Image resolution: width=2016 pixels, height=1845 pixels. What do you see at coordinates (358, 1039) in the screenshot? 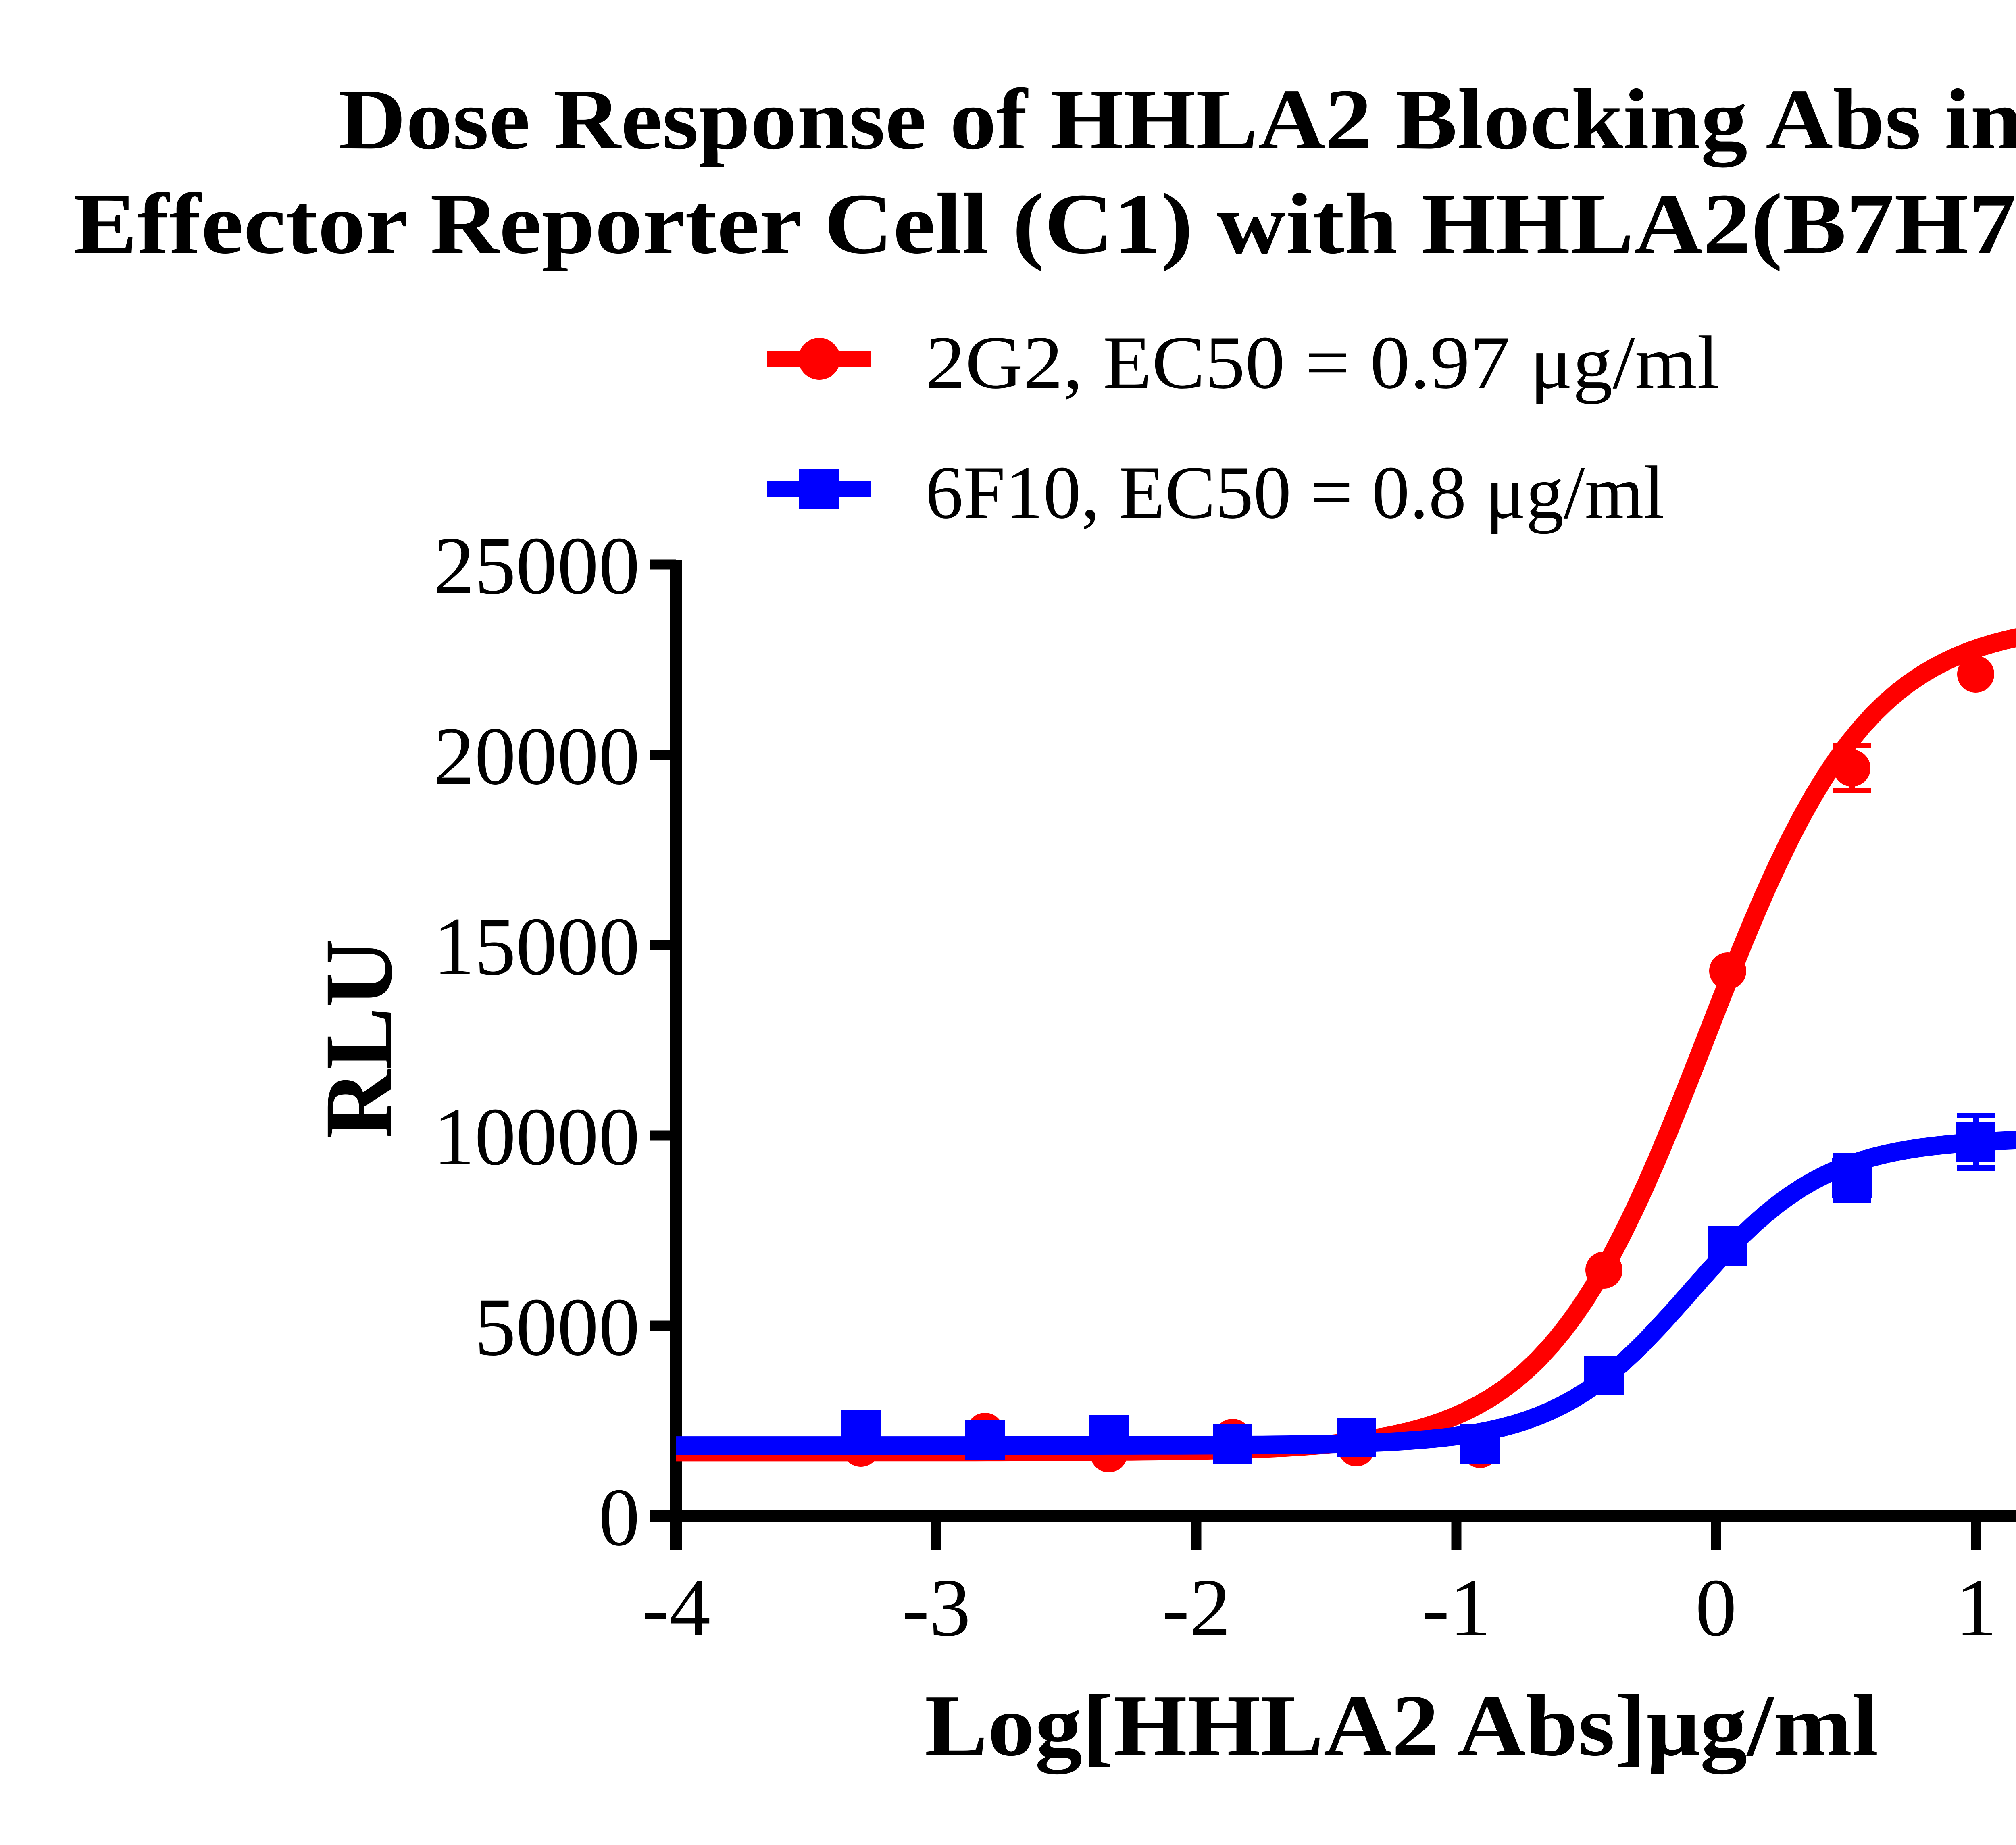
I see `svg-text: RLU` at bounding box center [358, 1039].